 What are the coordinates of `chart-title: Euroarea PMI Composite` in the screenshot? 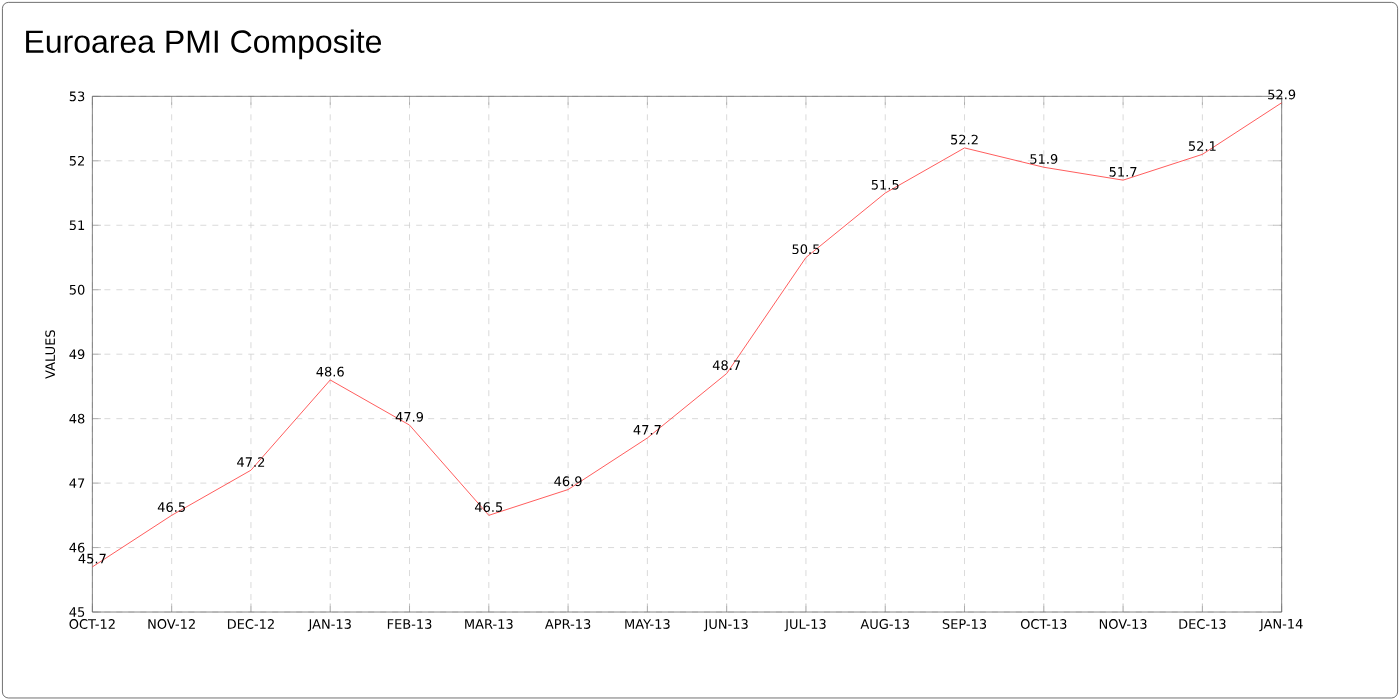 It's located at (204, 44).